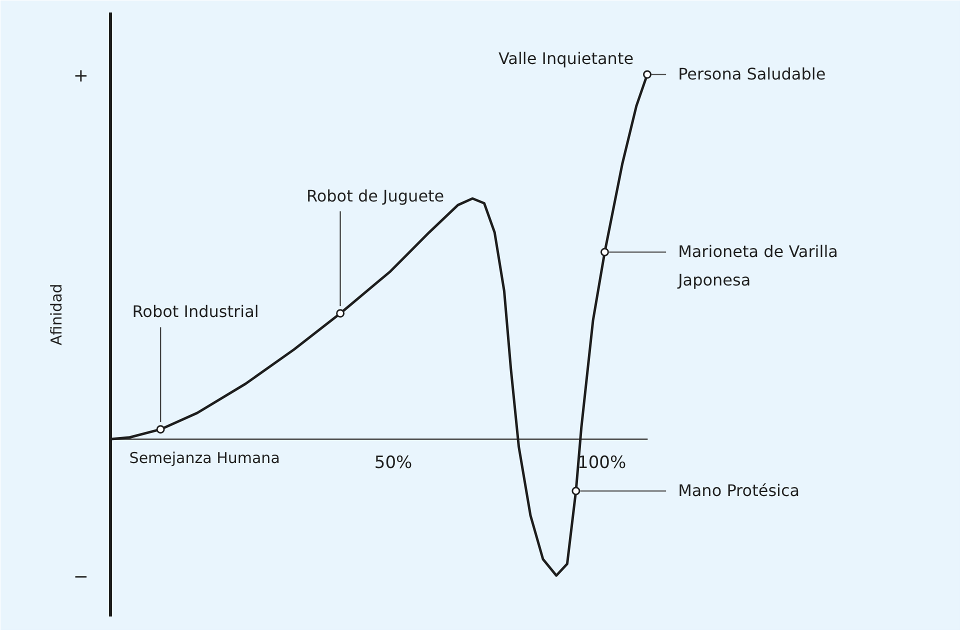  What do you see at coordinates (195, 312) in the screenshot?
I see `annotation: Robot Industrial` at bounding box center [195, 312].